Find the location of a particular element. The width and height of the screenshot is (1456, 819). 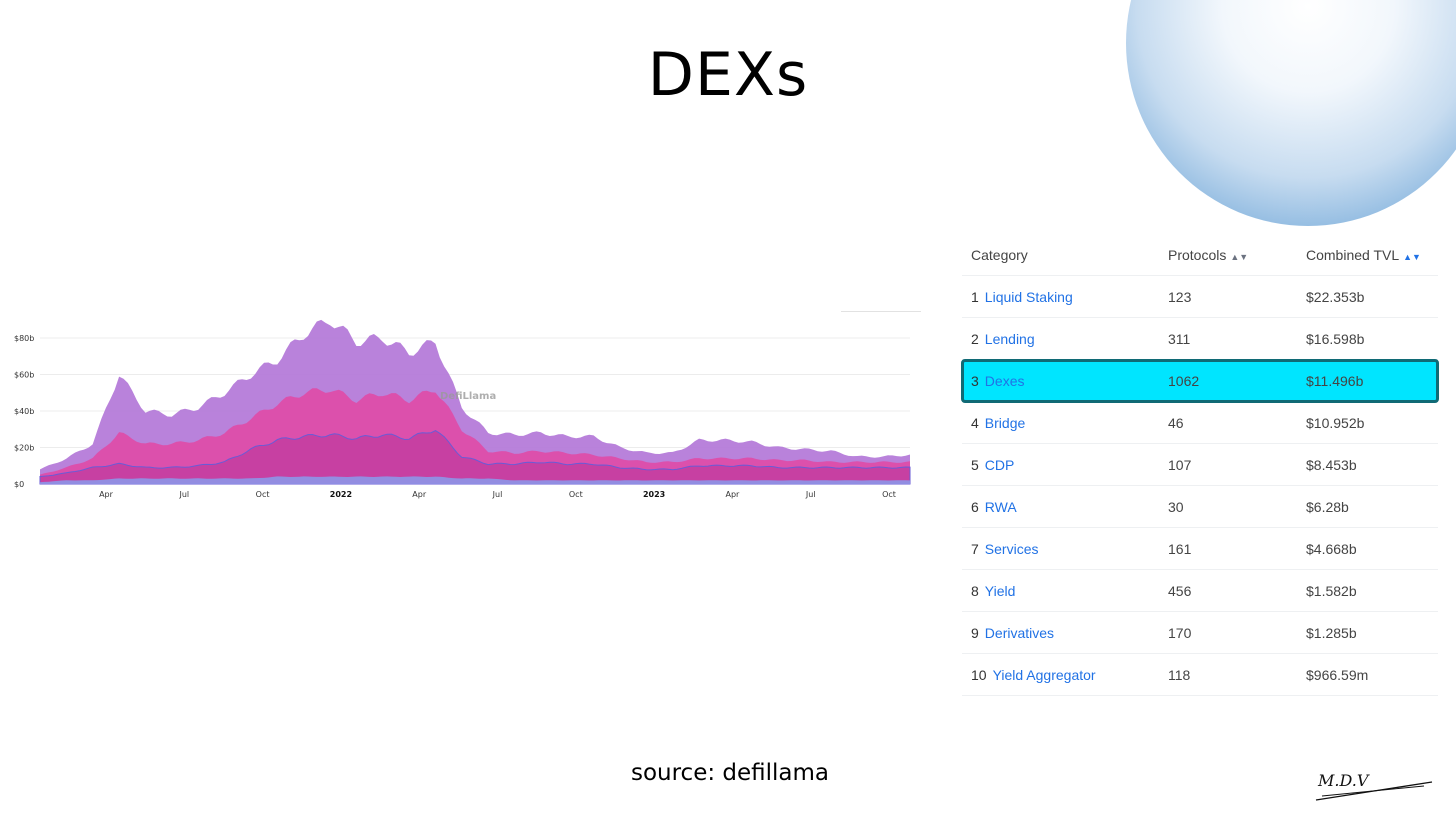

category-cell: 3 Dexes is located at coordinates (997, 381).